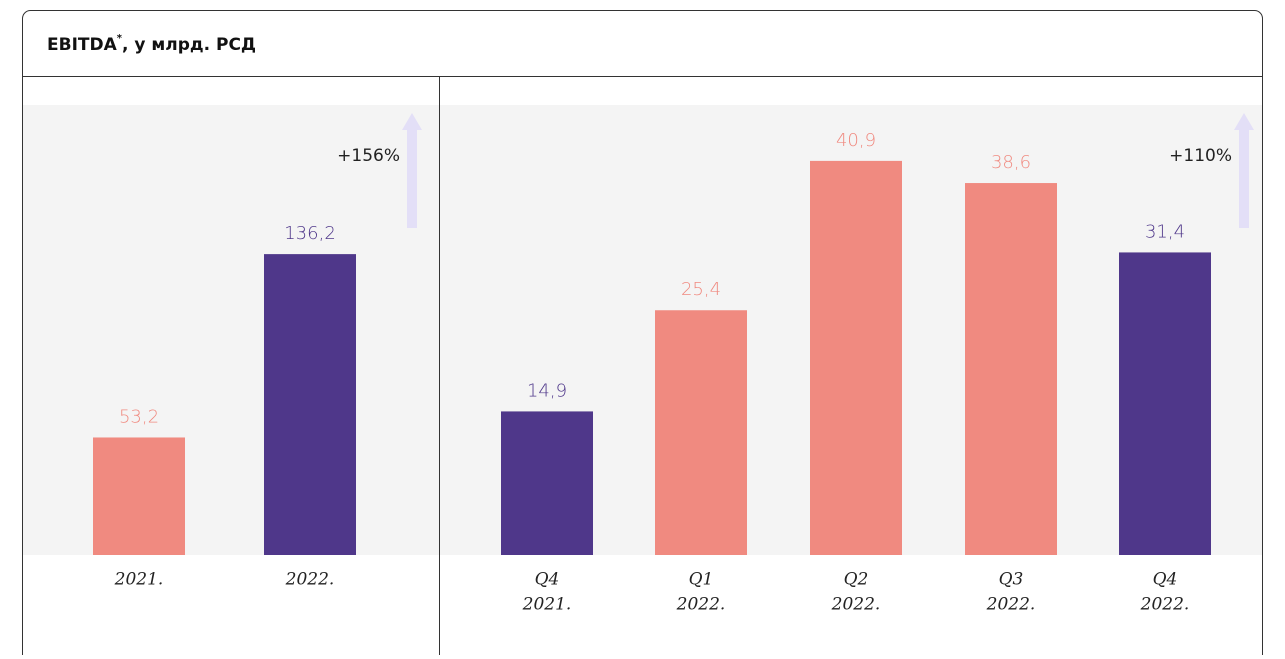  I want to click on value-label: 53,2, so click(139, 416).